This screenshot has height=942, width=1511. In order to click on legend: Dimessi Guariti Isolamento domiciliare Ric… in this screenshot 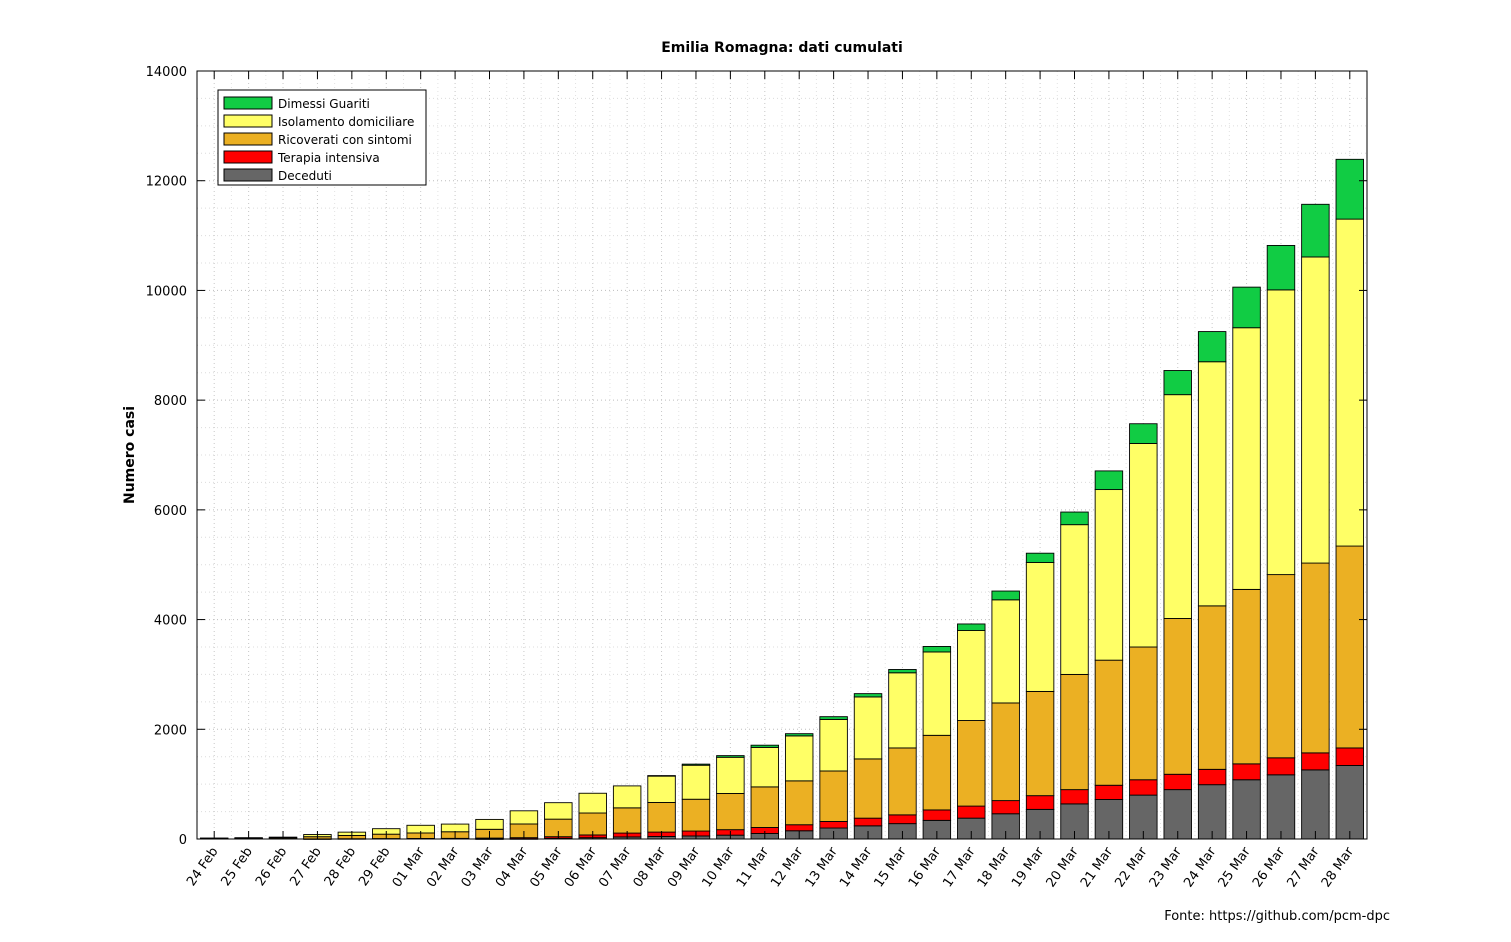, I will do `click(322, 137)`.